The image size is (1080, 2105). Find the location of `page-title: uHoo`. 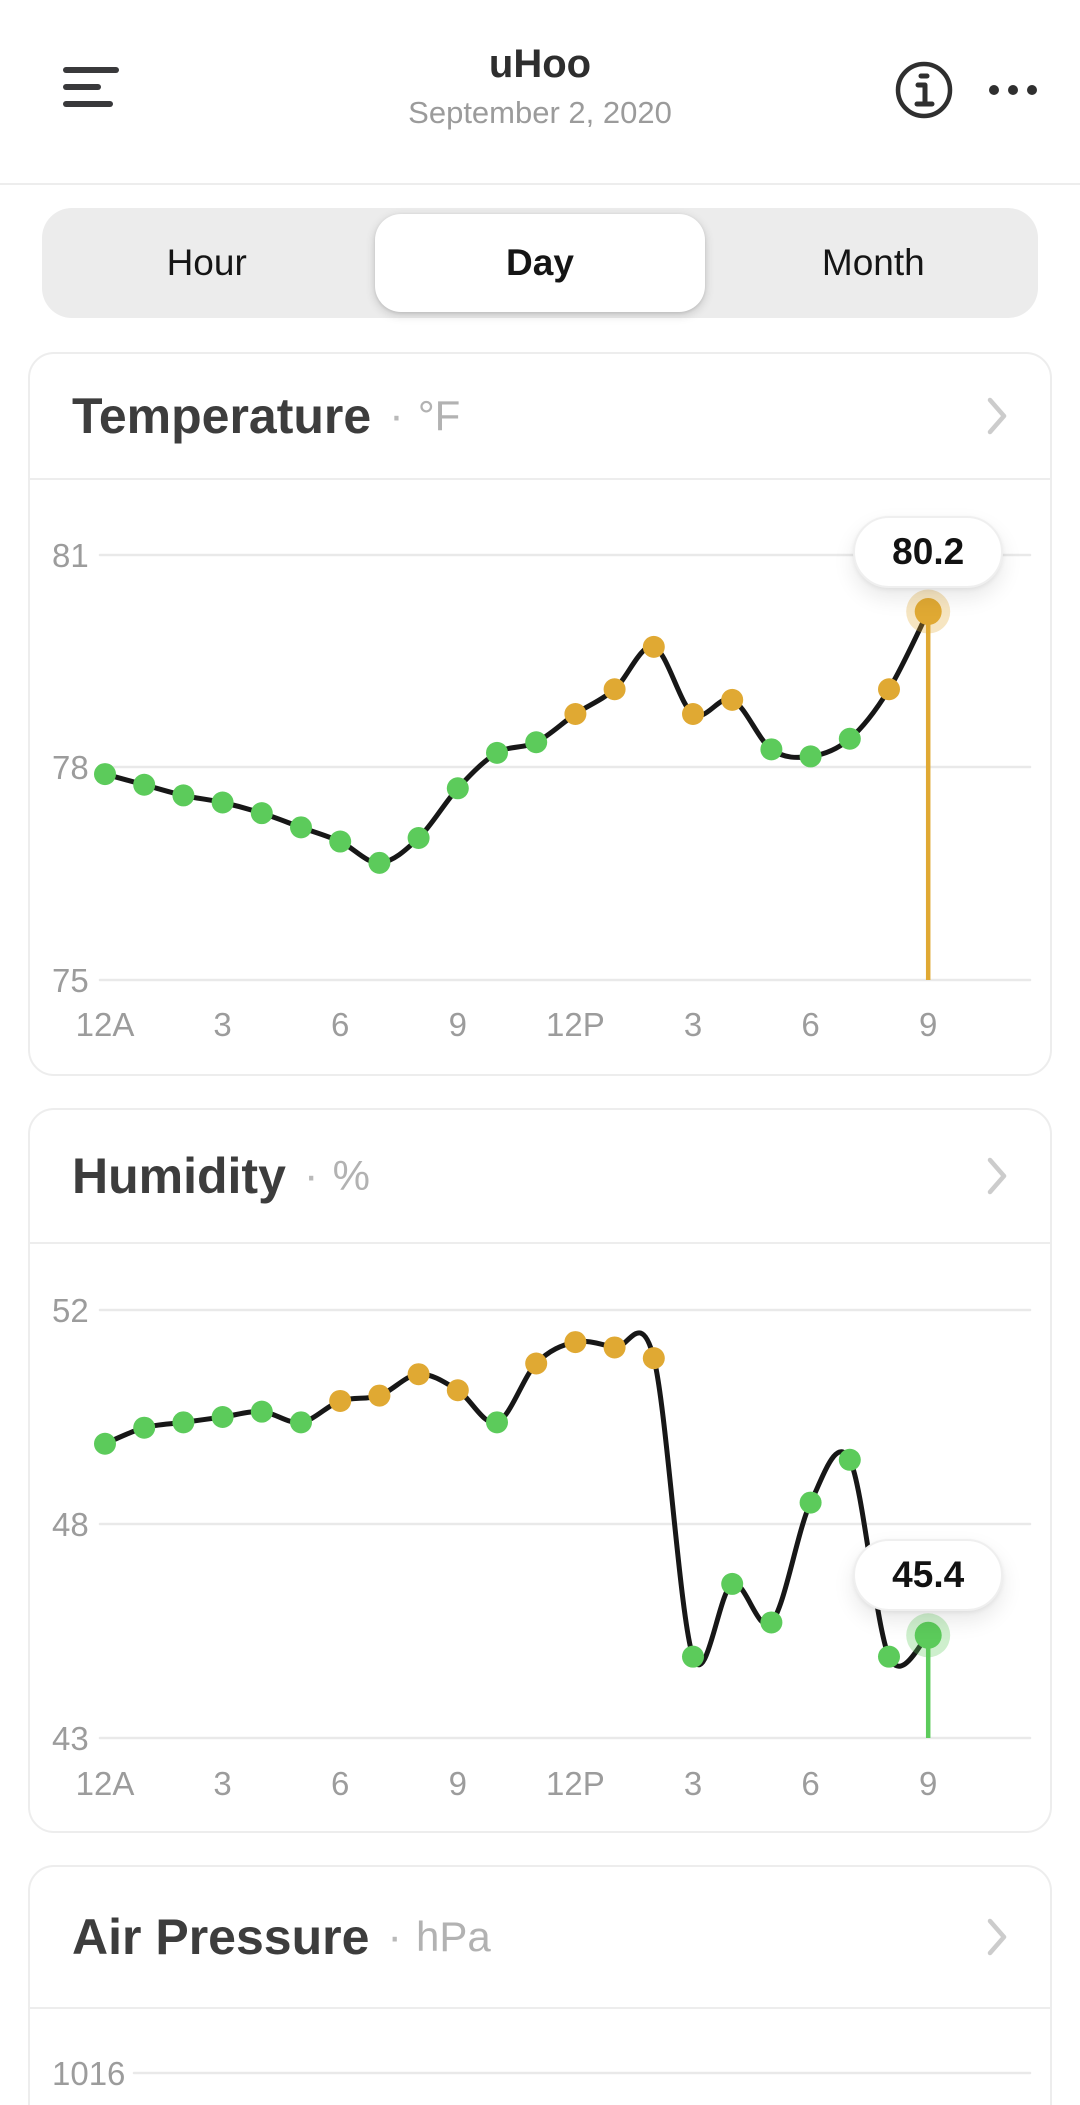

page-title: uHoo is located at coordinates (540, 64).